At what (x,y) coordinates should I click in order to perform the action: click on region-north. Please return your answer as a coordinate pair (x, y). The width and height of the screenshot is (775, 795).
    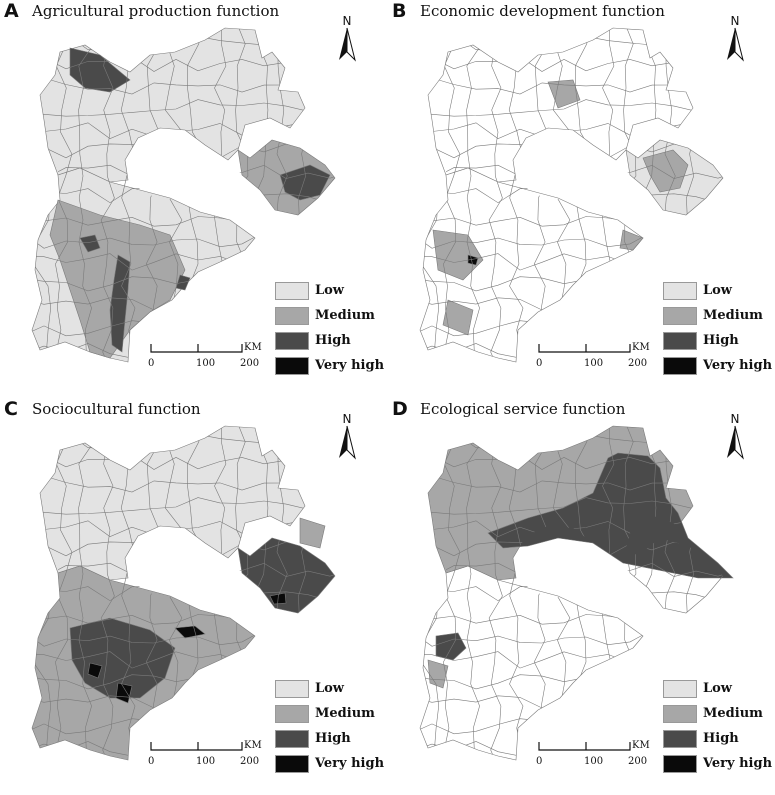
    Looking at the image, I should click on (172, 503).